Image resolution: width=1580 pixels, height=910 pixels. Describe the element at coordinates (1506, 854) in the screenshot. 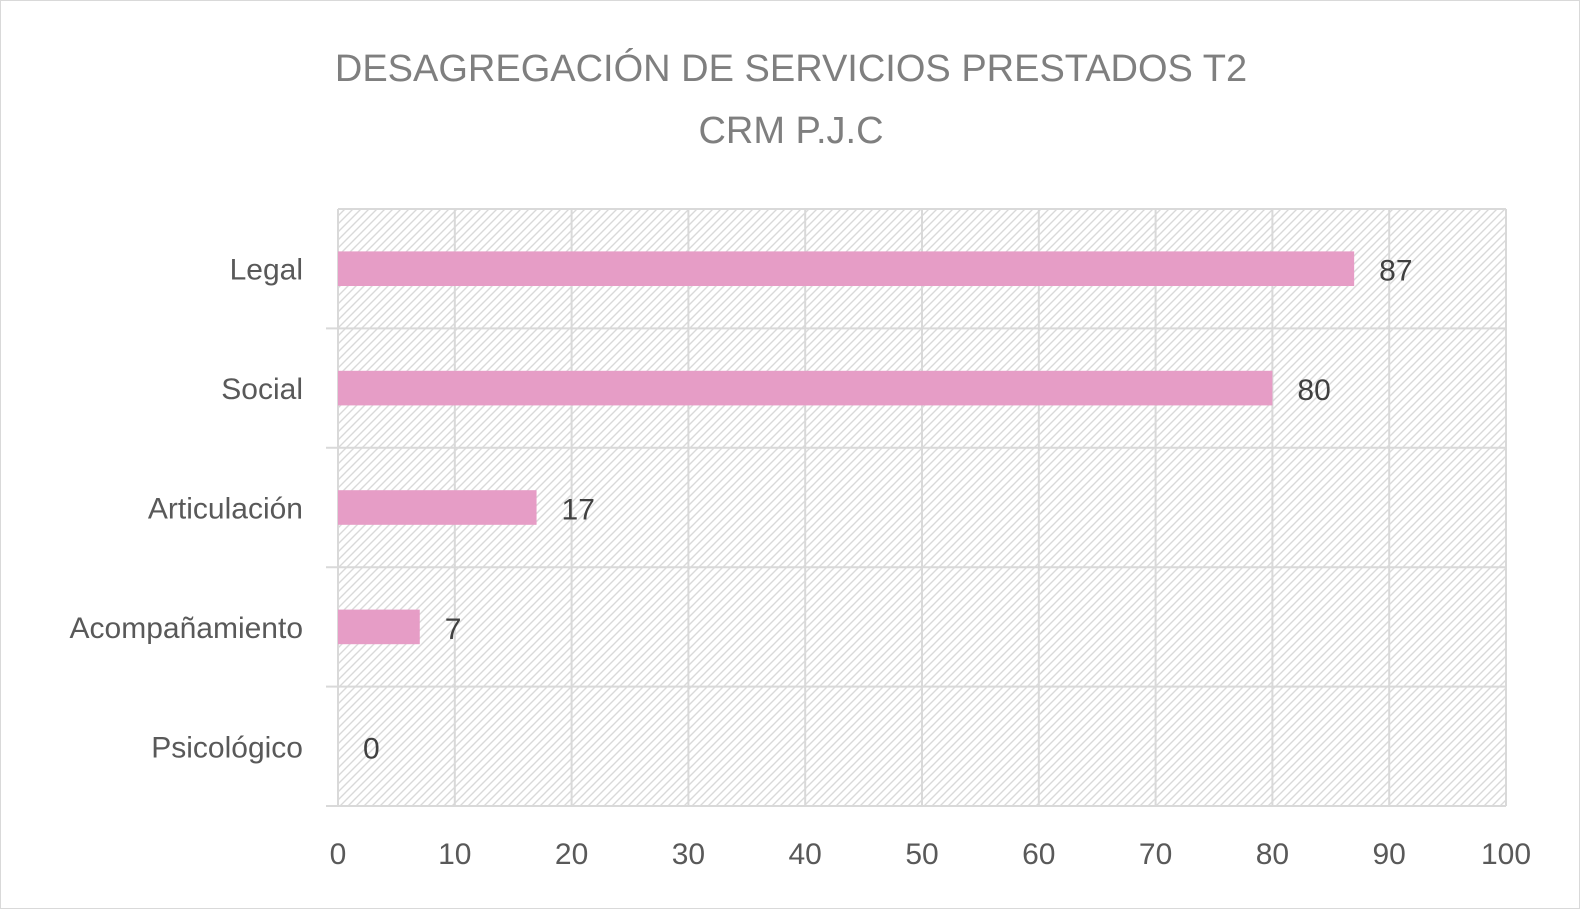

I see `x-tick-label: 100` at that location.